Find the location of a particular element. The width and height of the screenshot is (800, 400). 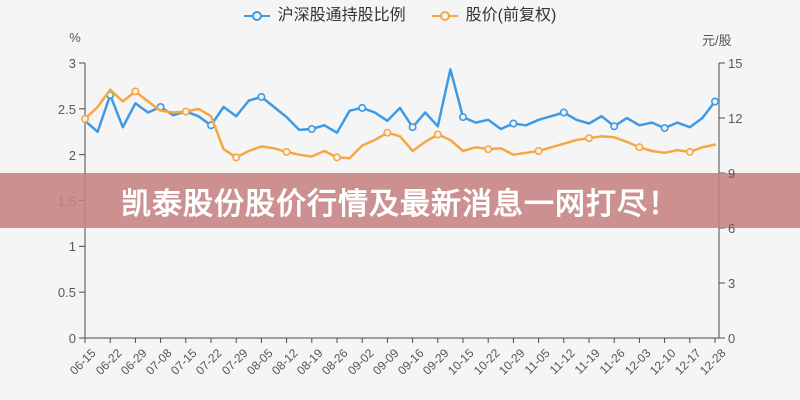

right-axis-tick-label: 12 is located at coordinates (735, 118).